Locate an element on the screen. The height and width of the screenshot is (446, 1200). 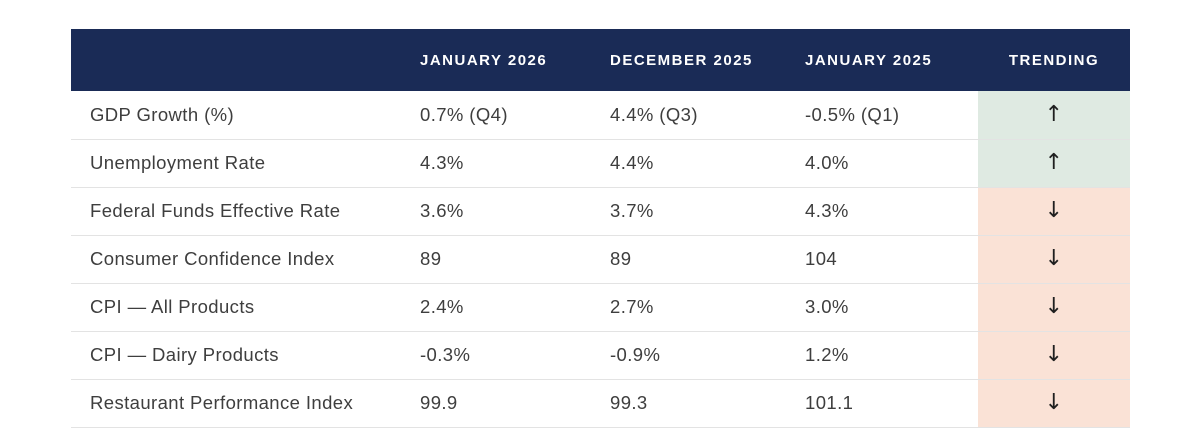
value-cell-january-2026: 89 is located at coordinates (505, 259).